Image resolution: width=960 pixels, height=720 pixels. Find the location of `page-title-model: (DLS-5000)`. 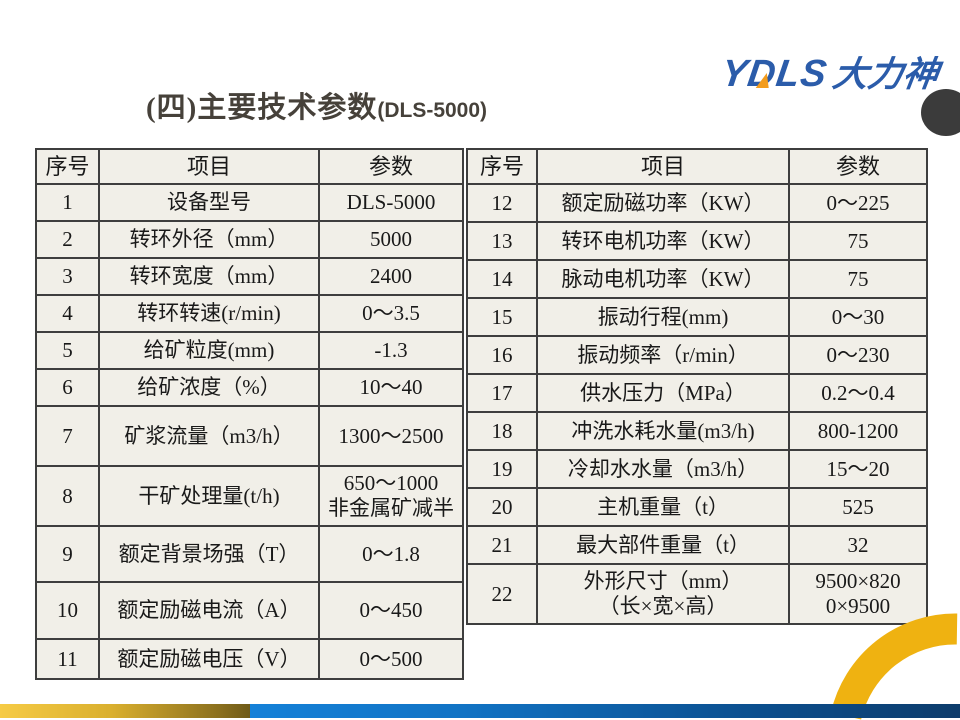

page-title-model: (DLS-5000) is located at coordinates (432, 110).